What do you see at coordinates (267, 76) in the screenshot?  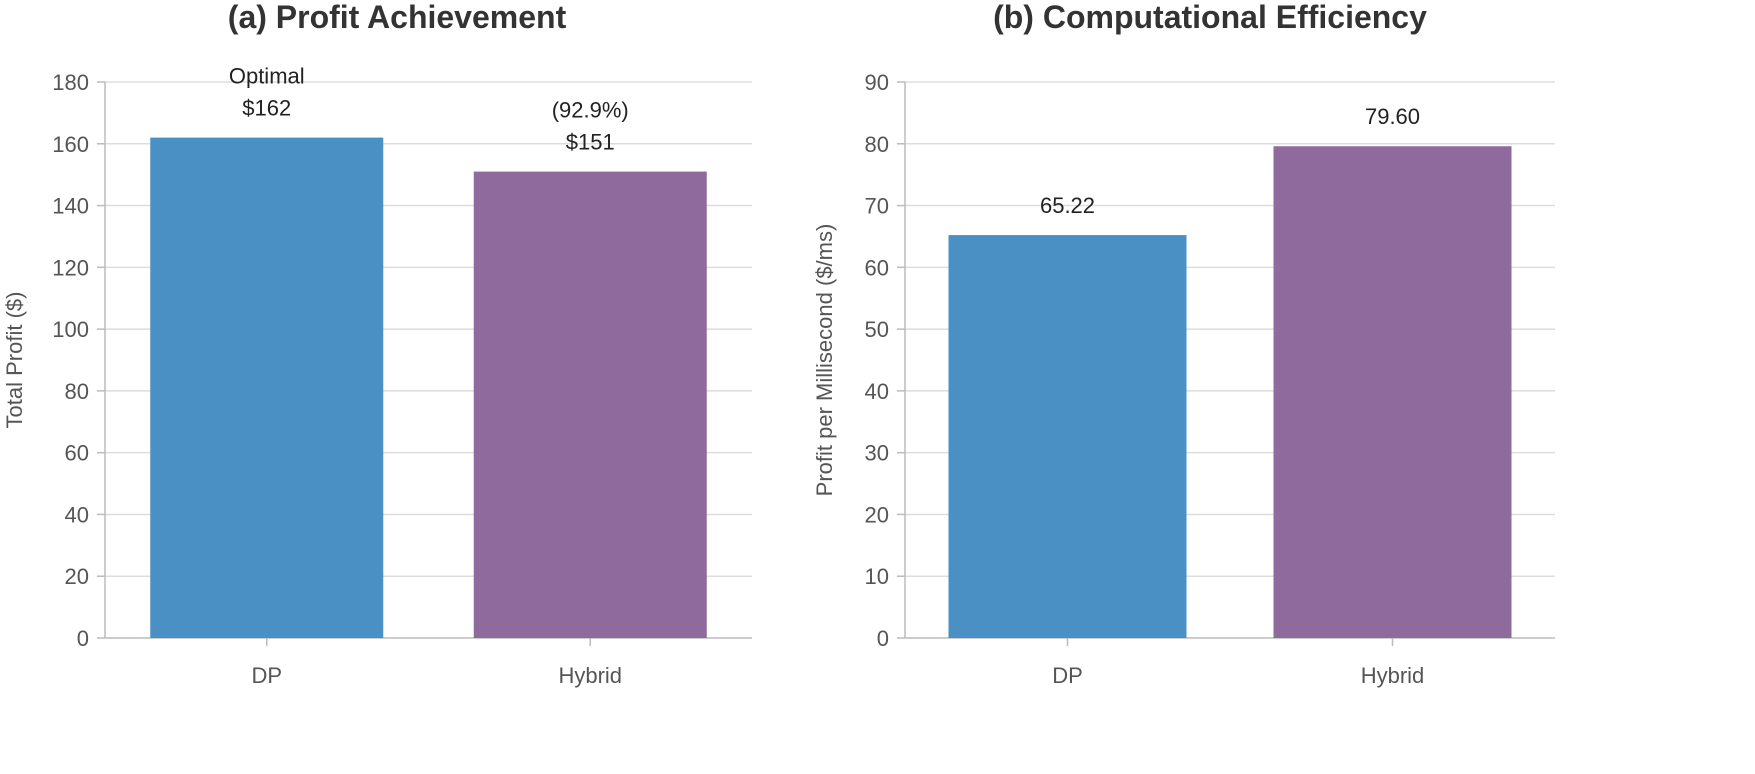 I see `annotation-label: Optimal` at bounding box center [267, 76].